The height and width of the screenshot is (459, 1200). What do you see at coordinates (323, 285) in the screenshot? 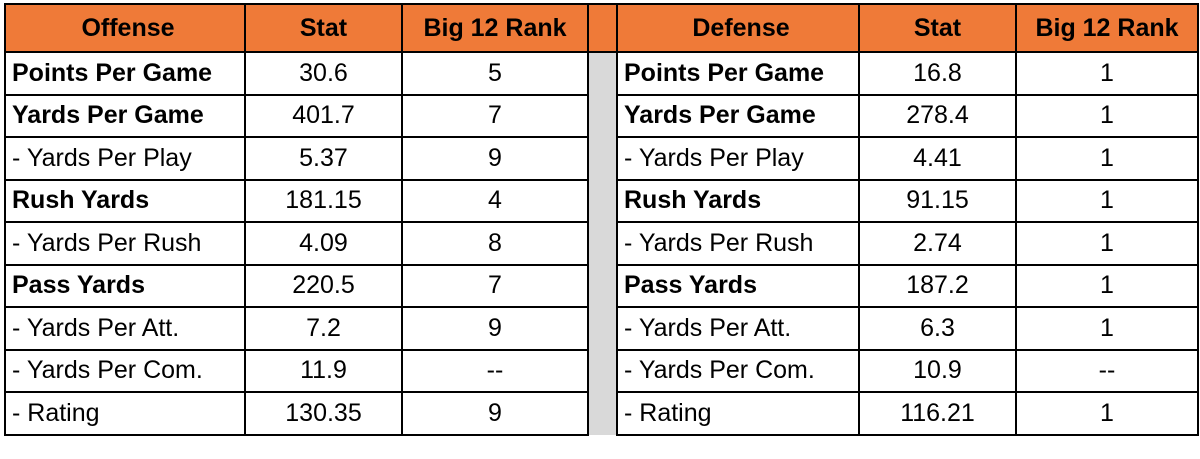
I see `offense-stat-cell: 220.5` at bounding box center [323, 285].